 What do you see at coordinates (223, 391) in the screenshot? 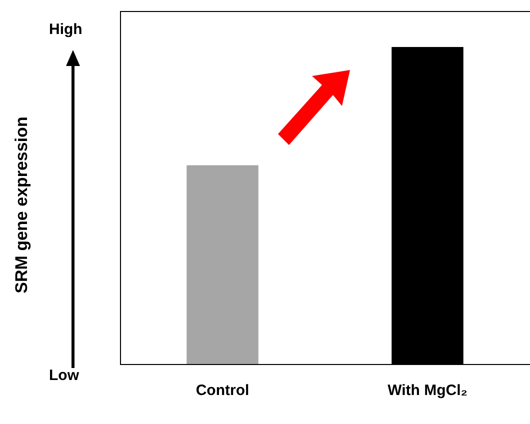
I see `x-tick-label: Control` at bounding box center [223, 391].